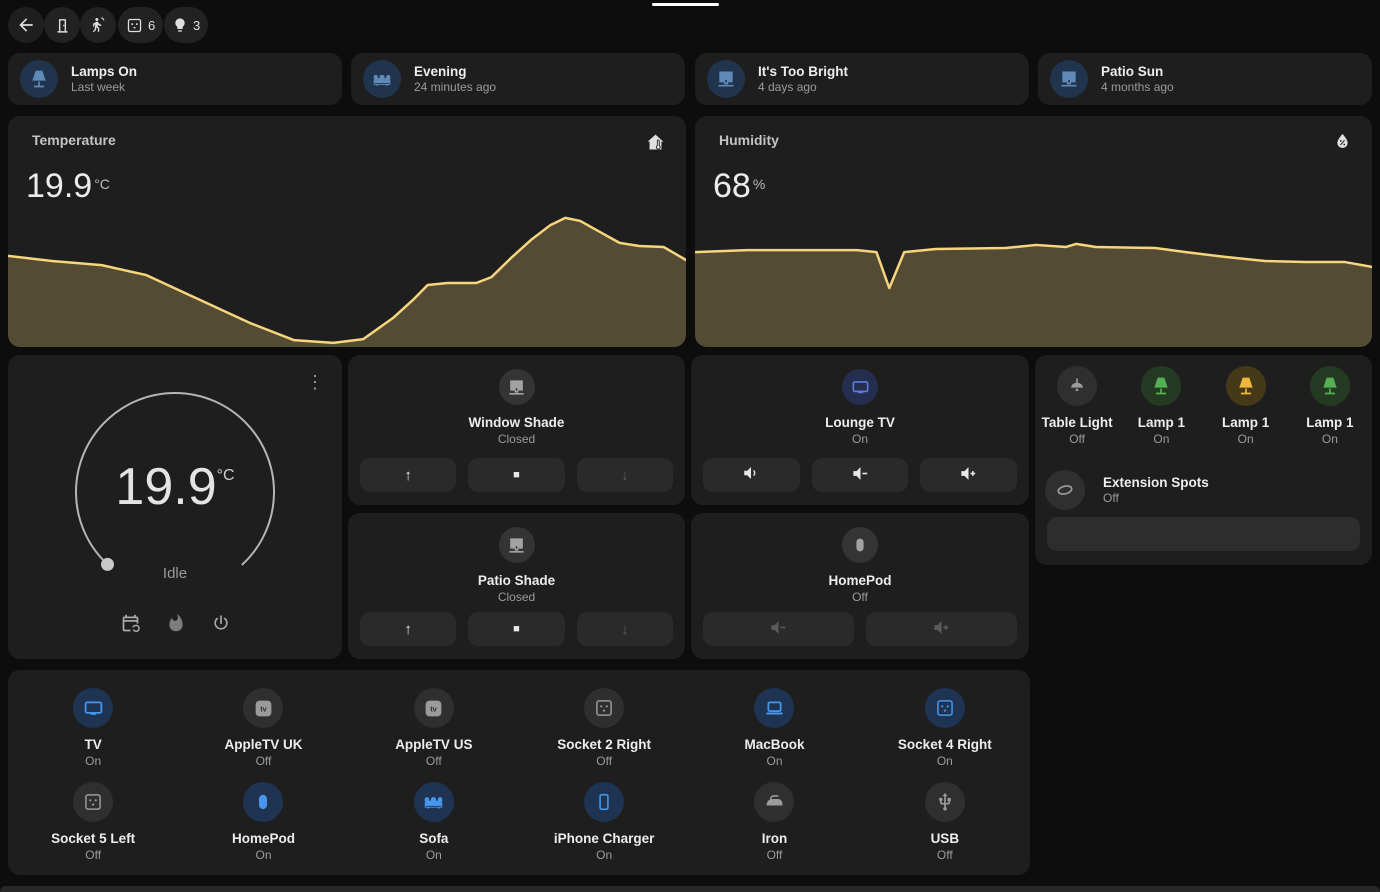 Image resolution: width=1380 pixels, height=892 pixels. I want to click on scene-name: It's Too Bright, so click(803, 71).